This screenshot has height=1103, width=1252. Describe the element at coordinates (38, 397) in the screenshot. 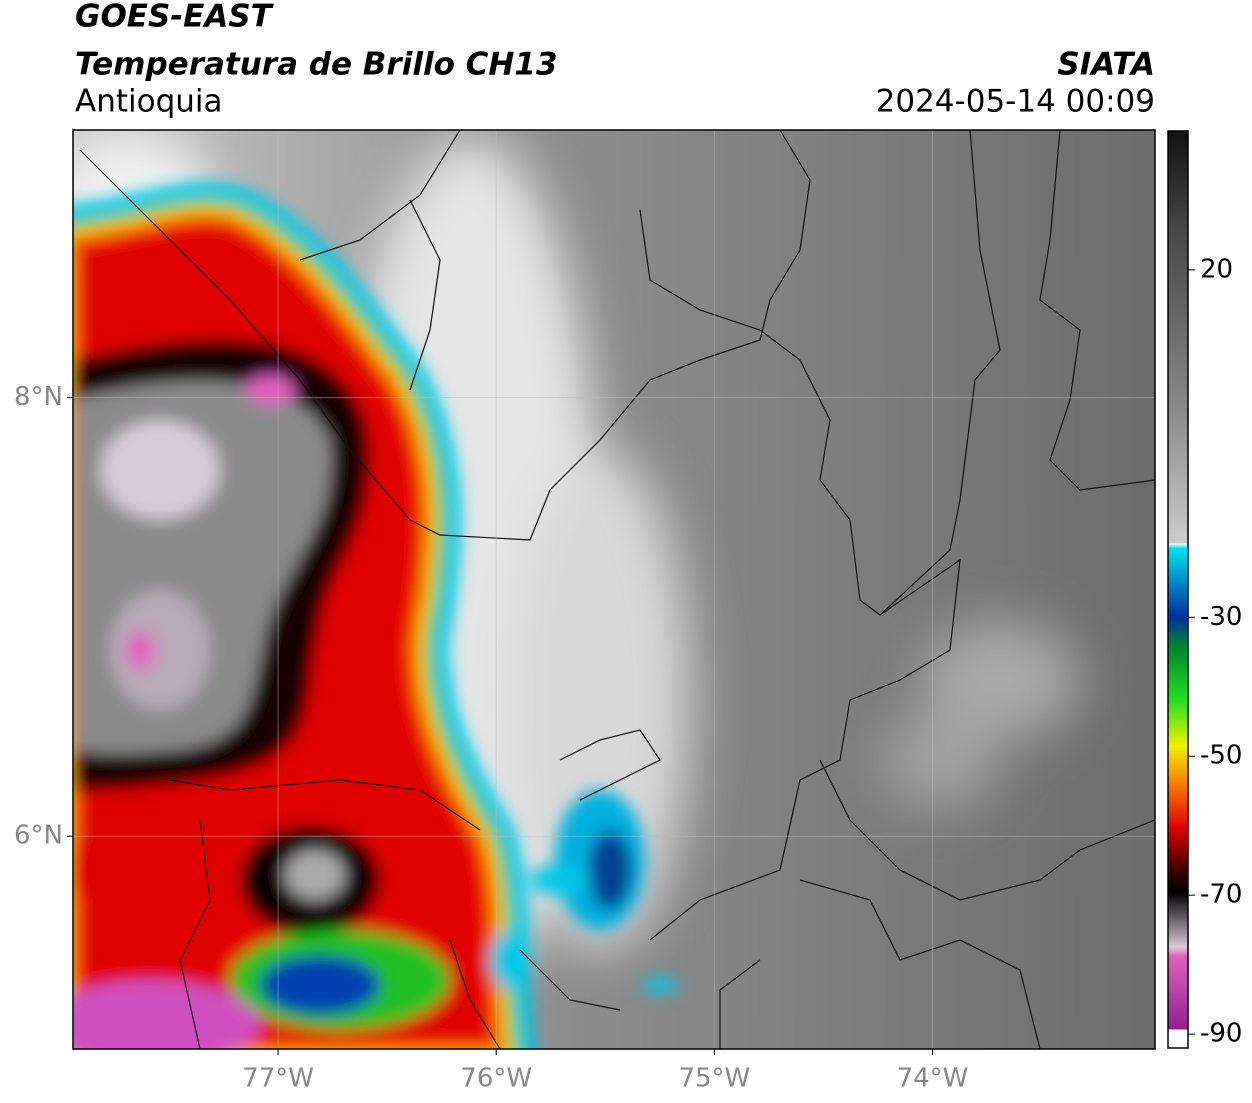

I see `y-tick-label: 8°N` at that location.